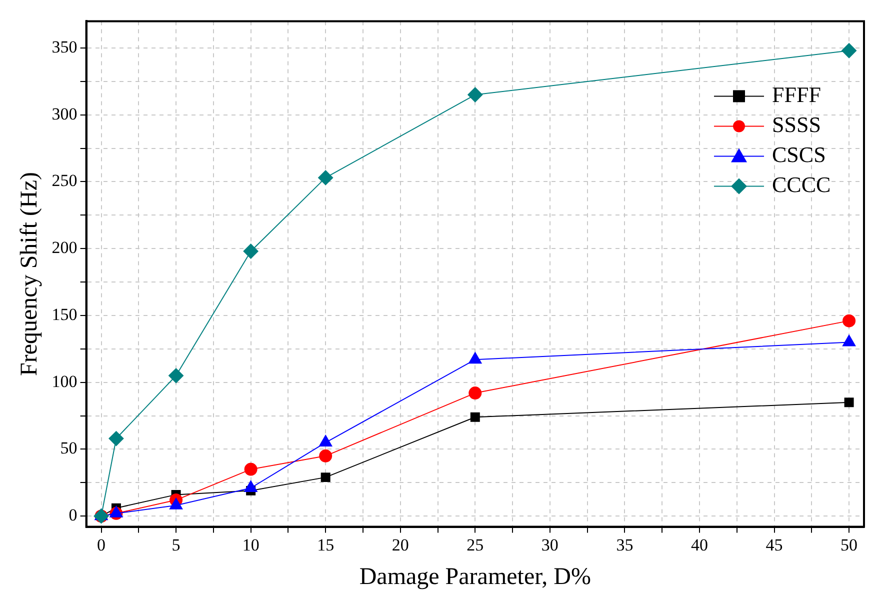 The width and height of the screenshot is (884, 612). What do you see at coordinates (65, 180) in the screenshot?
I see `y-tick-label: 250` at bounding box center [65, 180].